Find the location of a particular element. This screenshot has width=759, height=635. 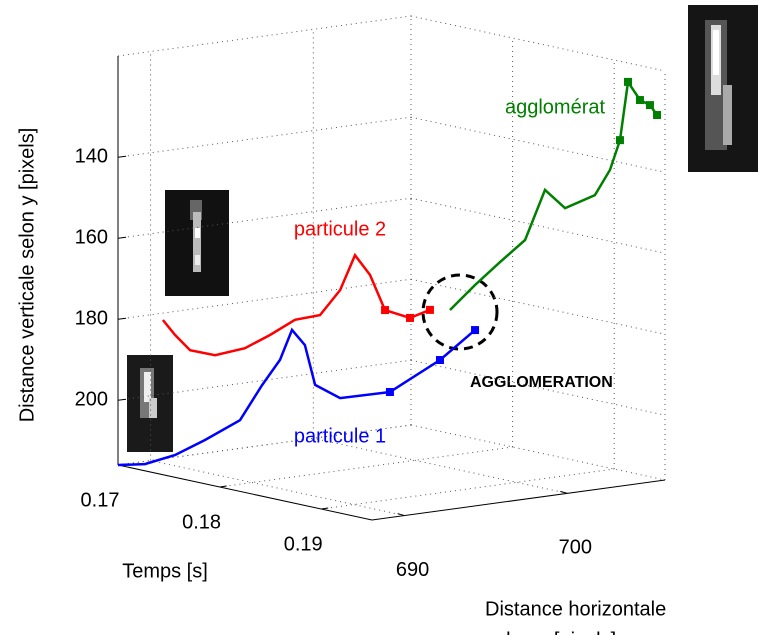

y-axis-label: Distance verticale selon y [pixels] is located at coordinates (27, 275).